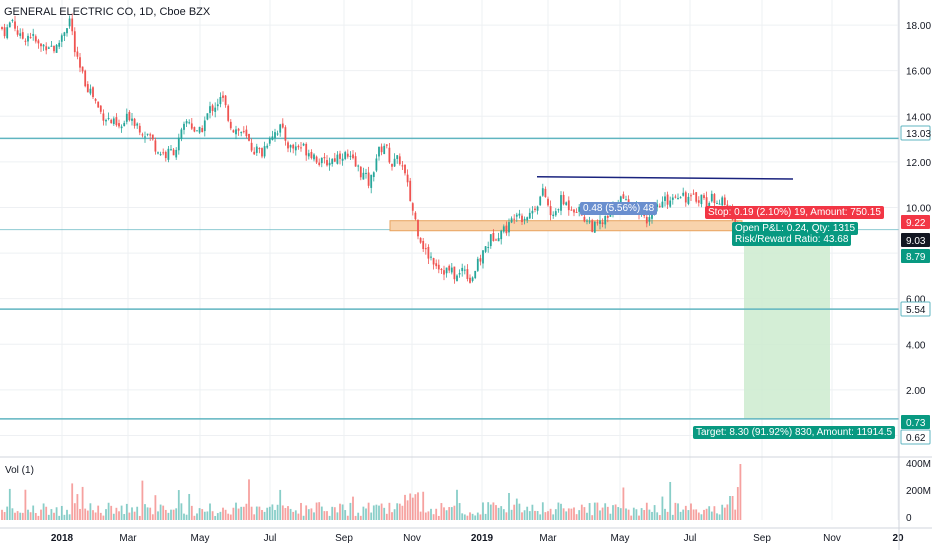 Image resolution: width=932 pixels, height=550 pixels. Describe the element at coordinates (909, 518) in the screenshot. I see `volume-tick: 0` at that location.